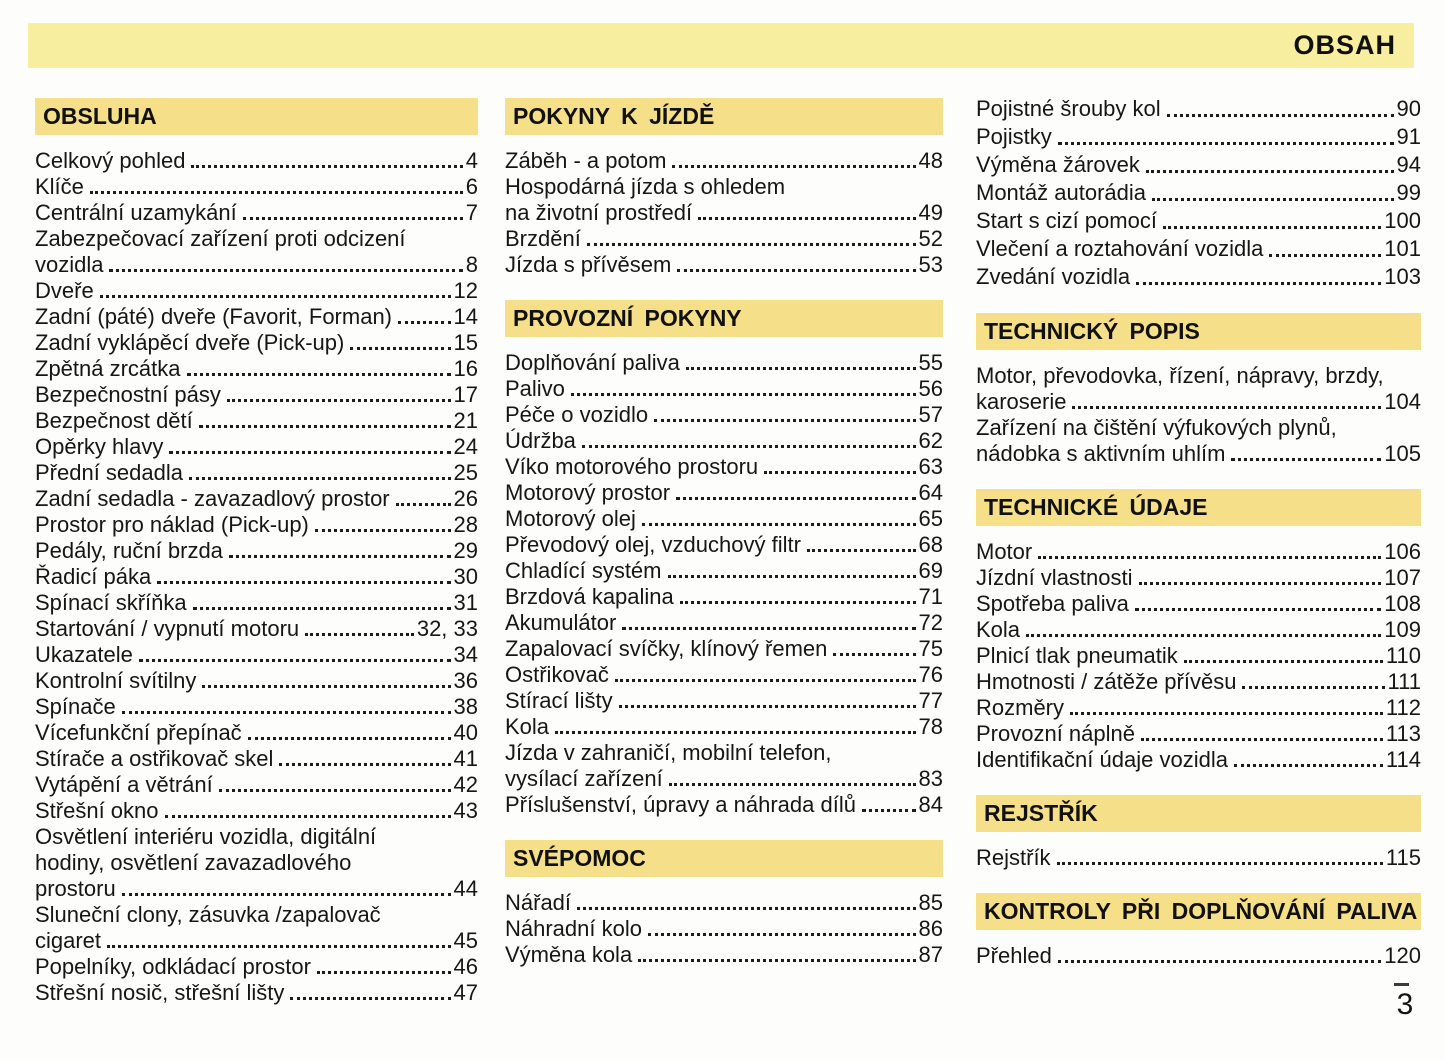  I want to click on section-header-provozni-pokyny: PROVOZNÍ POKYNY, so click(724, 318).